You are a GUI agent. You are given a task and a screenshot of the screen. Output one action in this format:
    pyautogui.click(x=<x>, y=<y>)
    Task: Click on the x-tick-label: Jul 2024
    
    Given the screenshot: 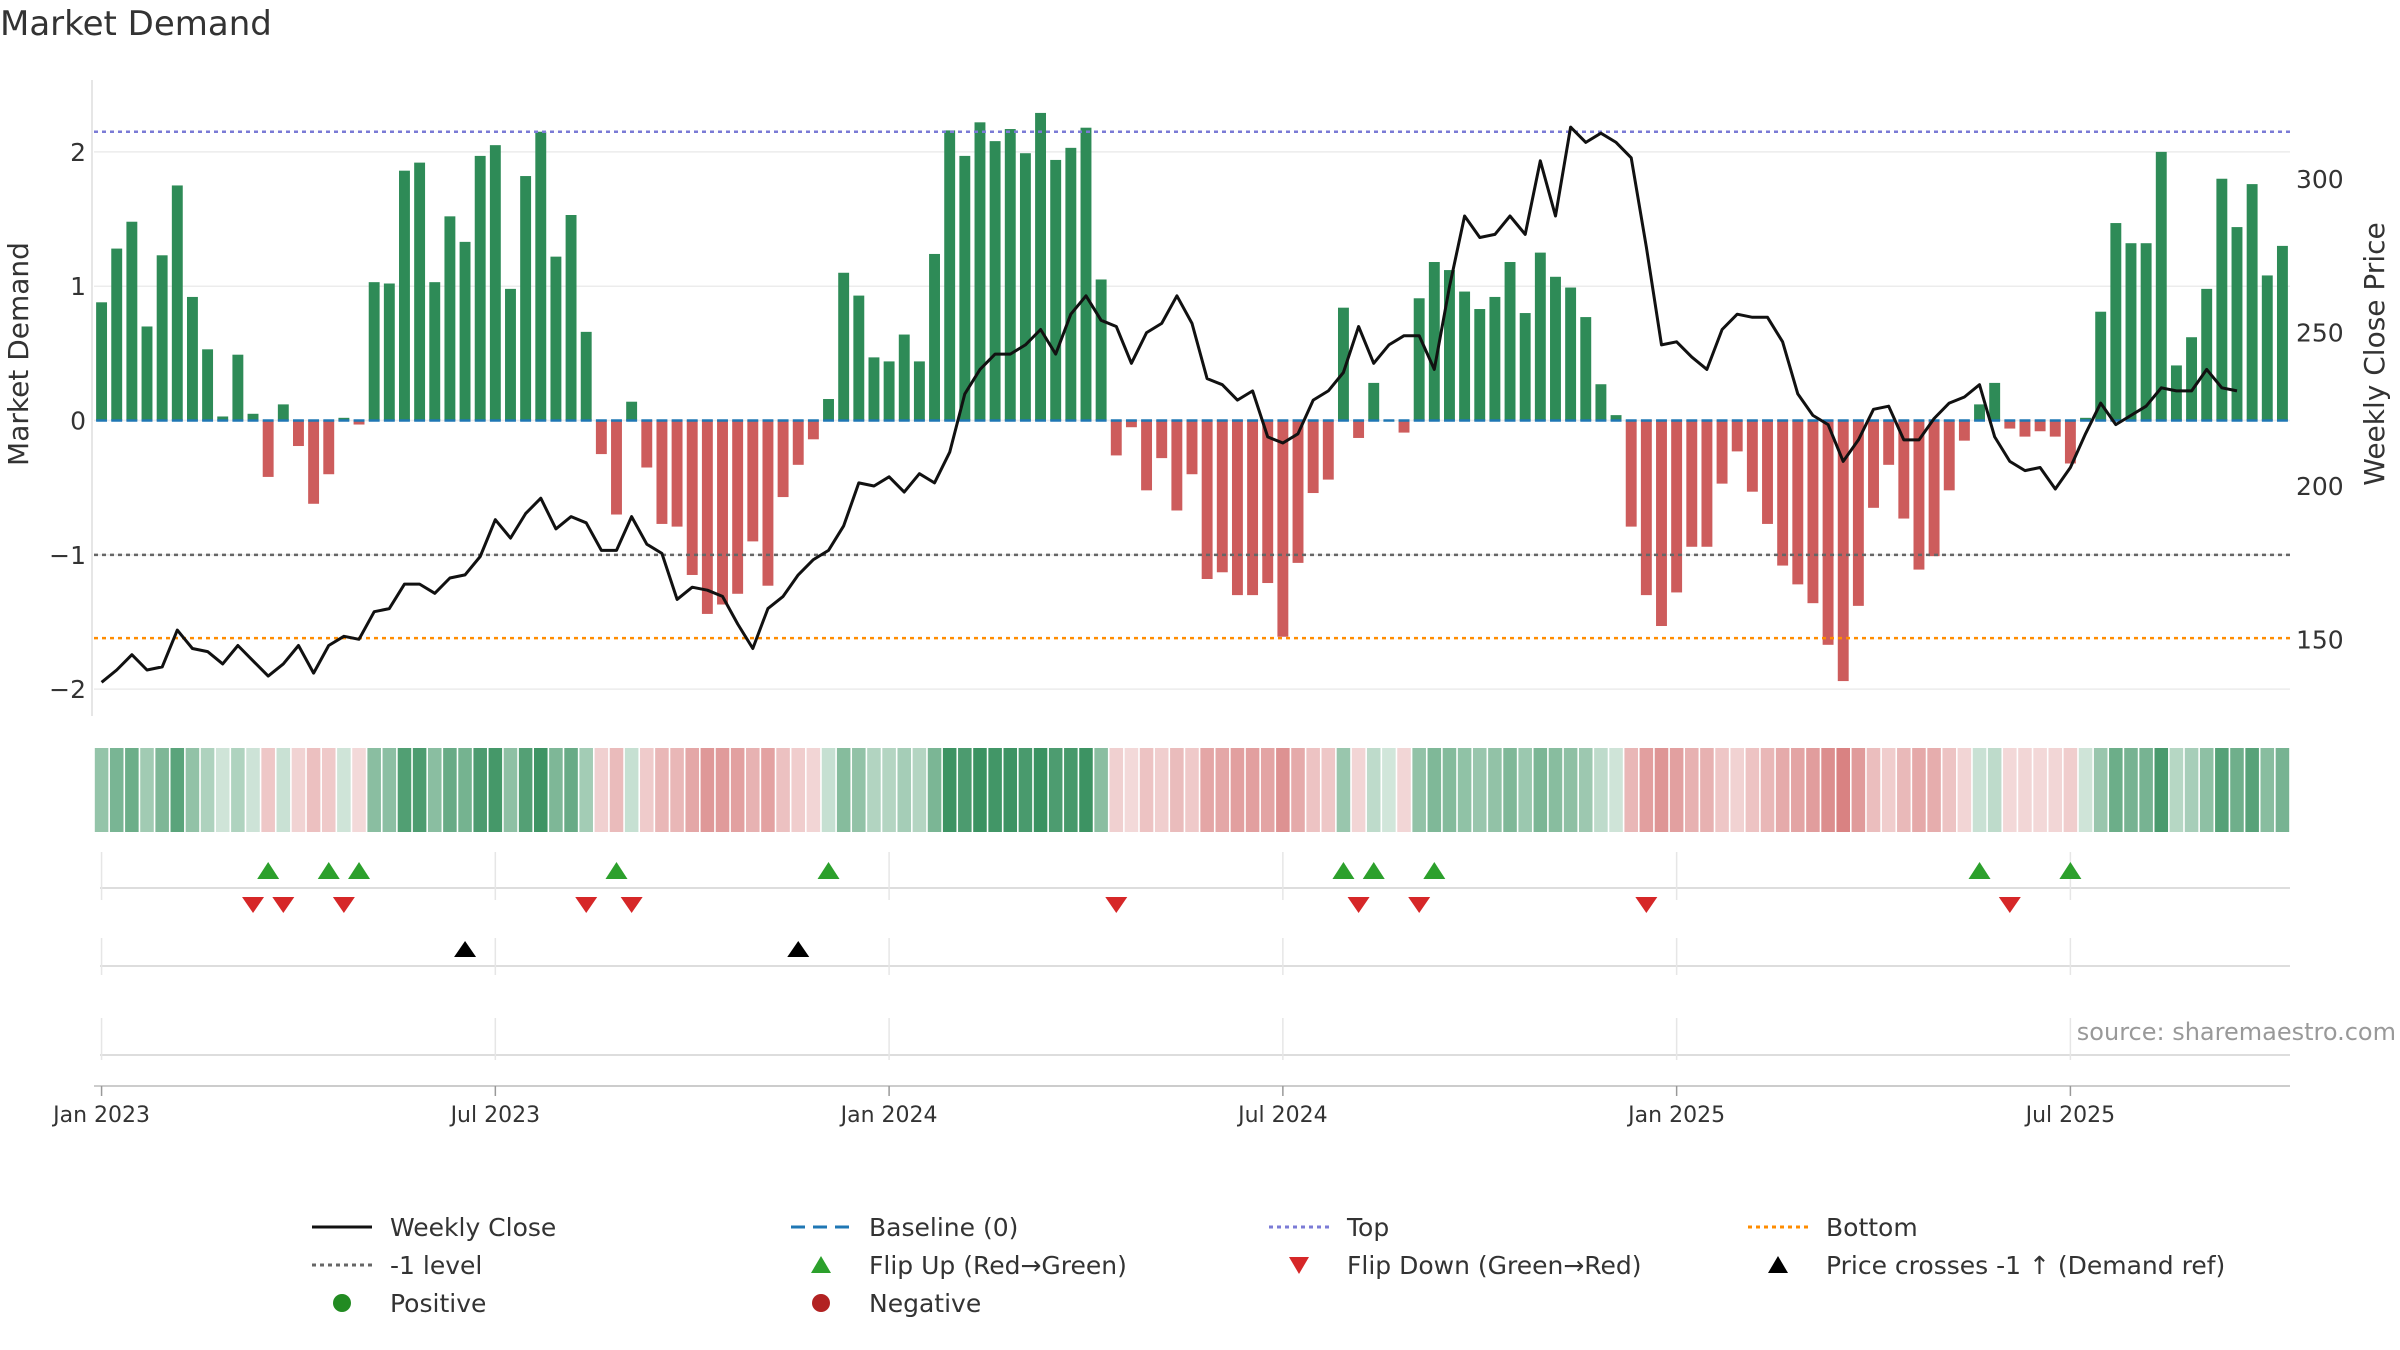 What is the action you would take?
    pyautogui.click(x=1282, y=1115)
    